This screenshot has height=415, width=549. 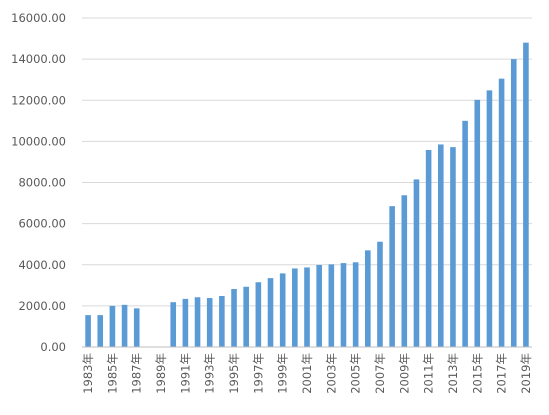 What do you see at coordinates (331, 373) in the screenshot?
I see `x-tick-label: 2003年` at bounding box center [331, 373].